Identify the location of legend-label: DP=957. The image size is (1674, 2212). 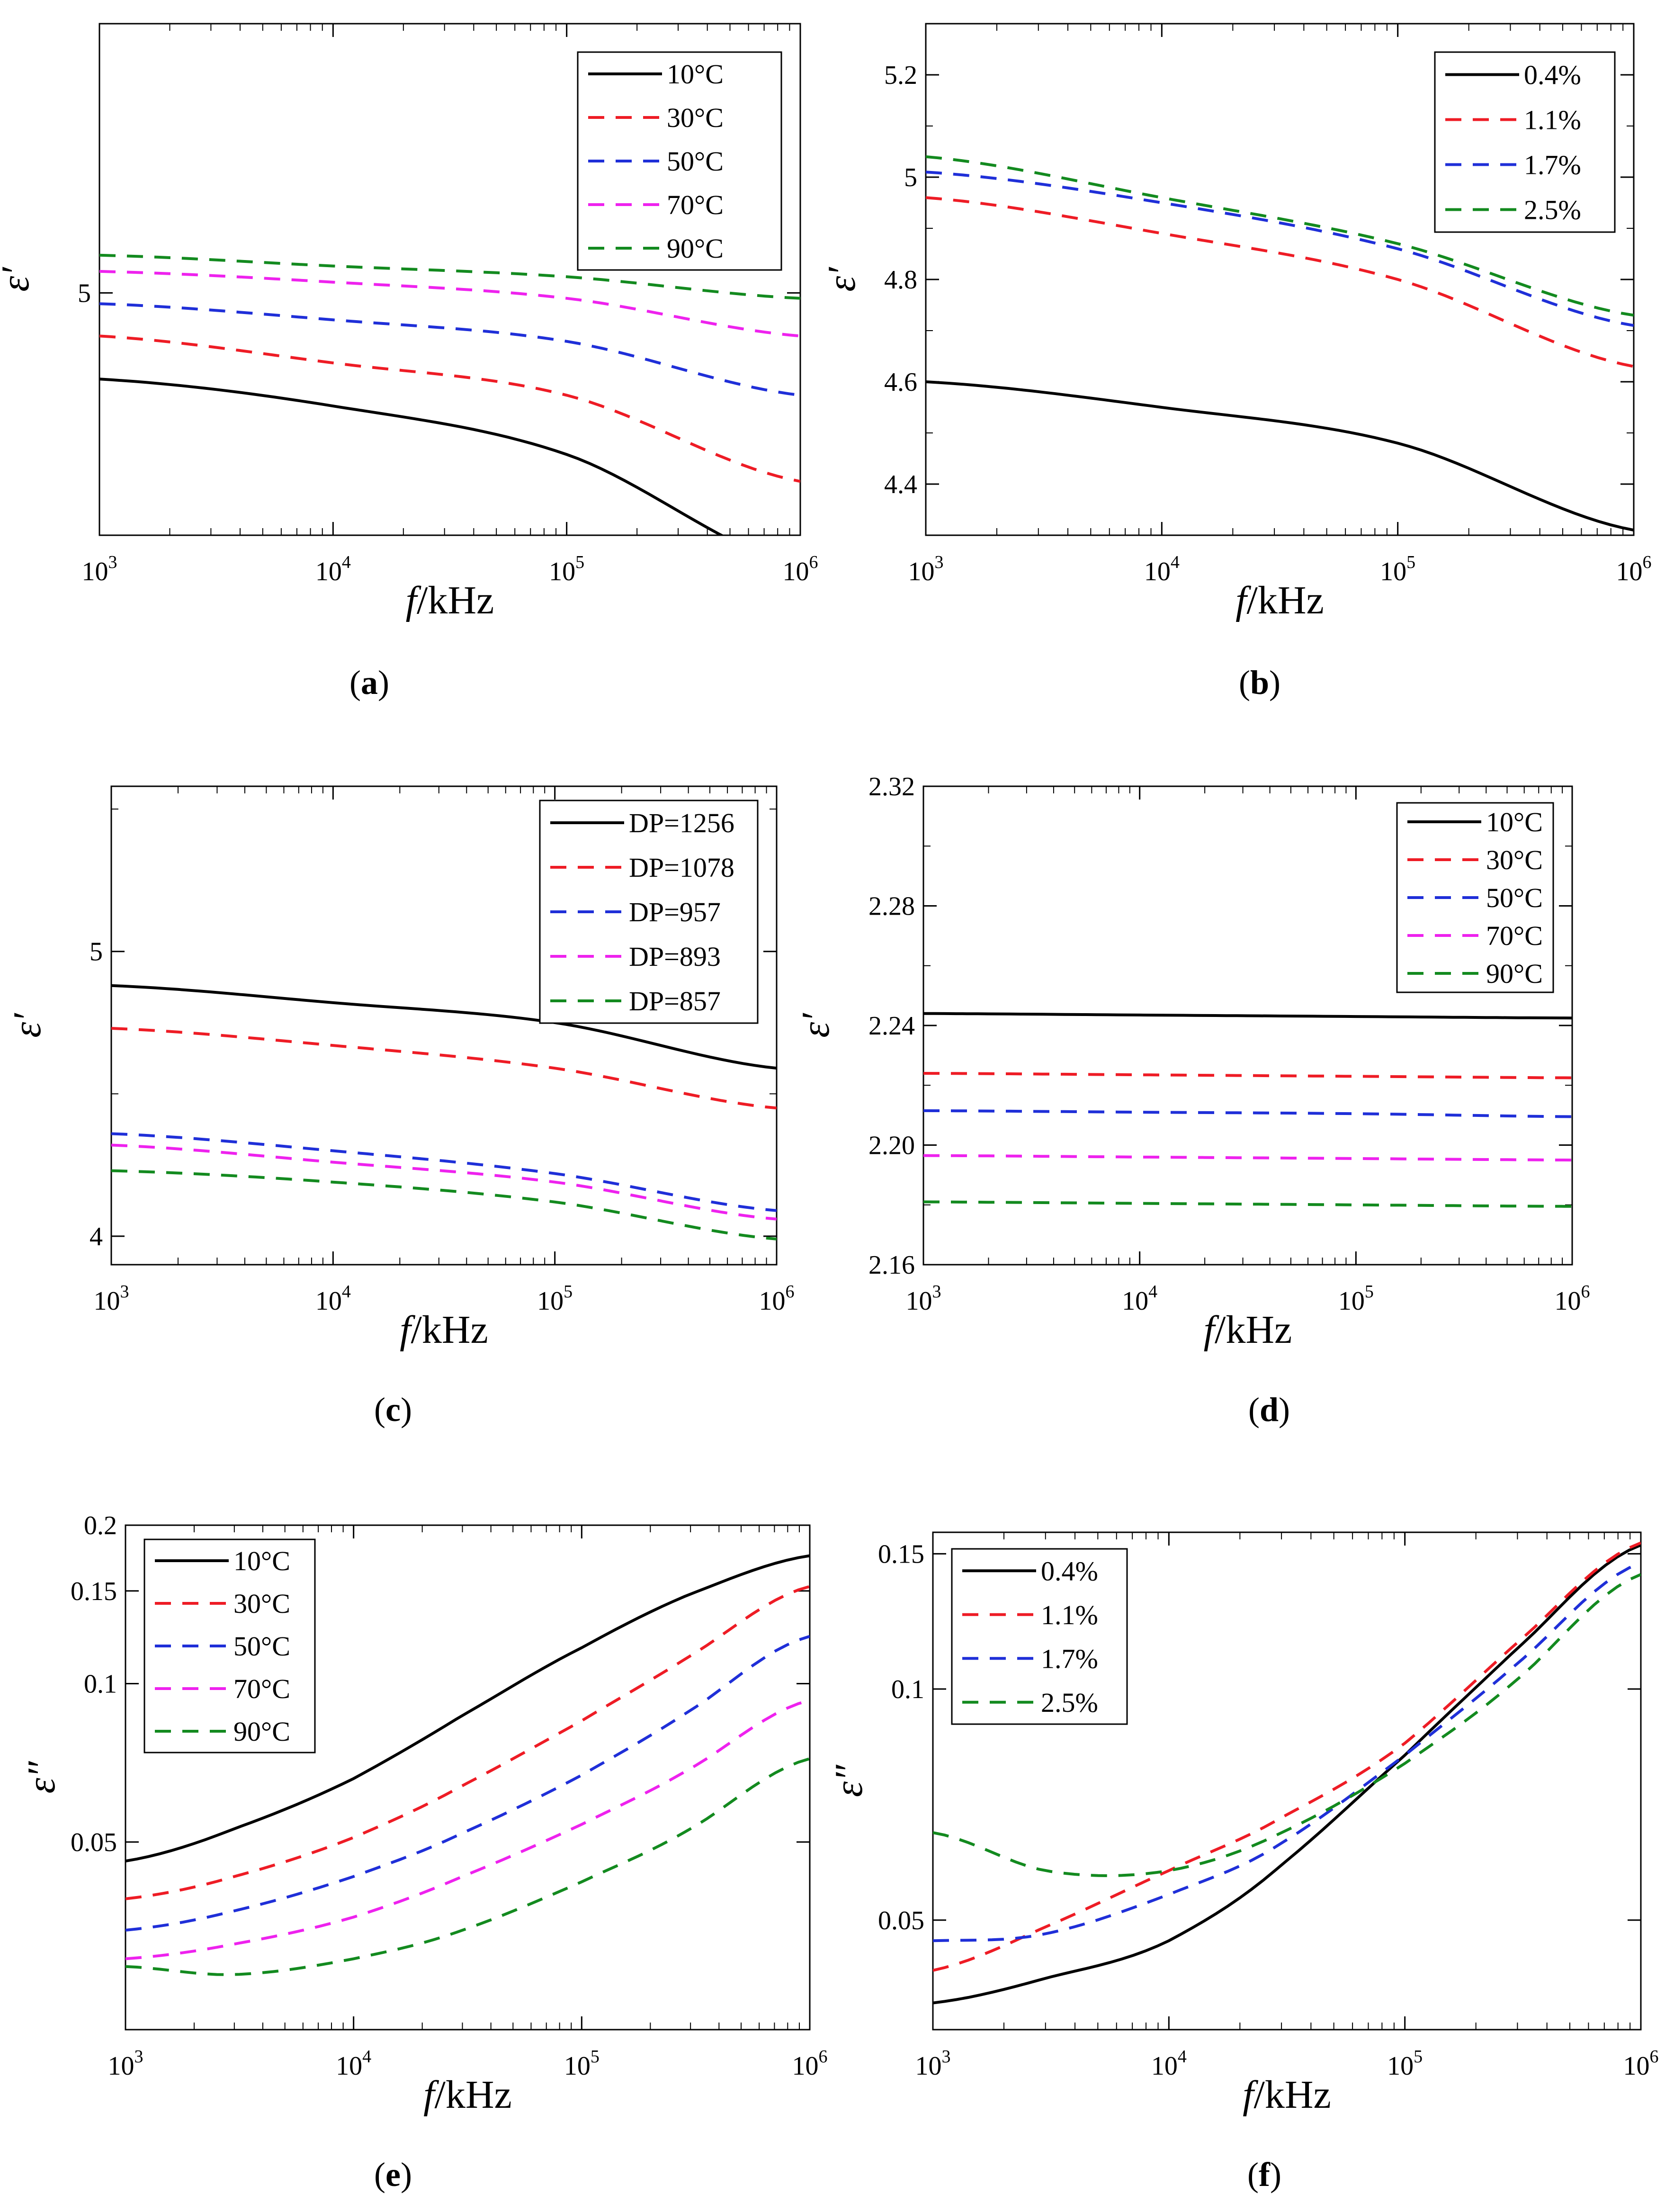
(675, 912).